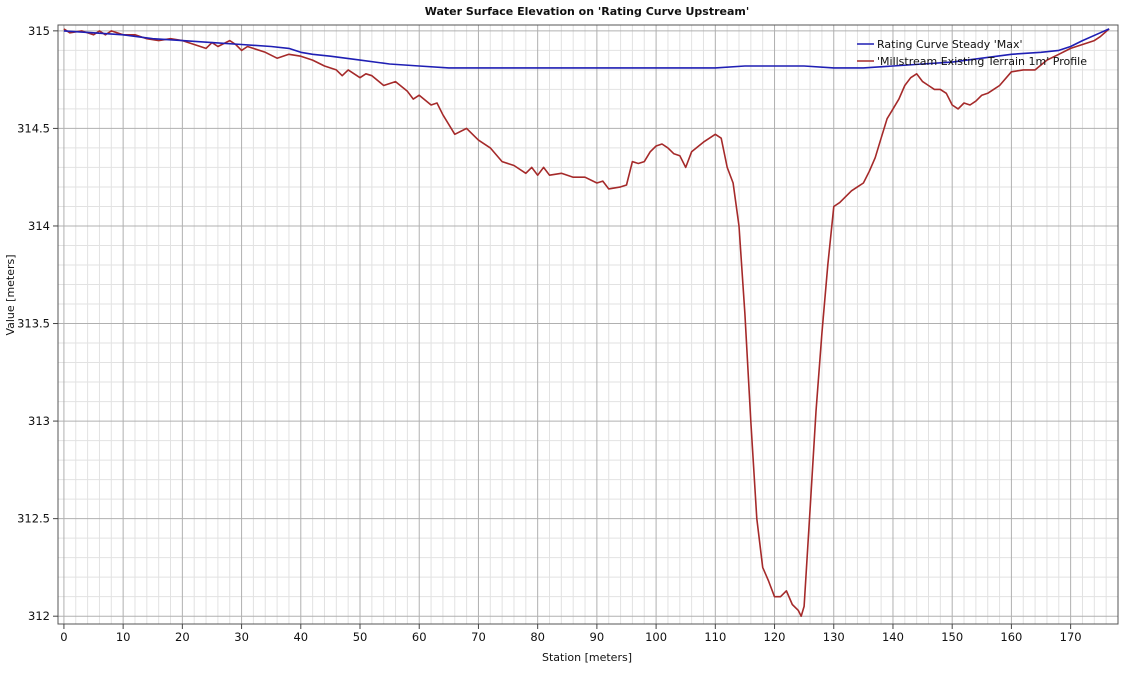 The width and height of the screenshot is (1129, 682). Describe the element at coordinates (241, 637) in the screenshot. I see `x-tick-label: 30` at that location.